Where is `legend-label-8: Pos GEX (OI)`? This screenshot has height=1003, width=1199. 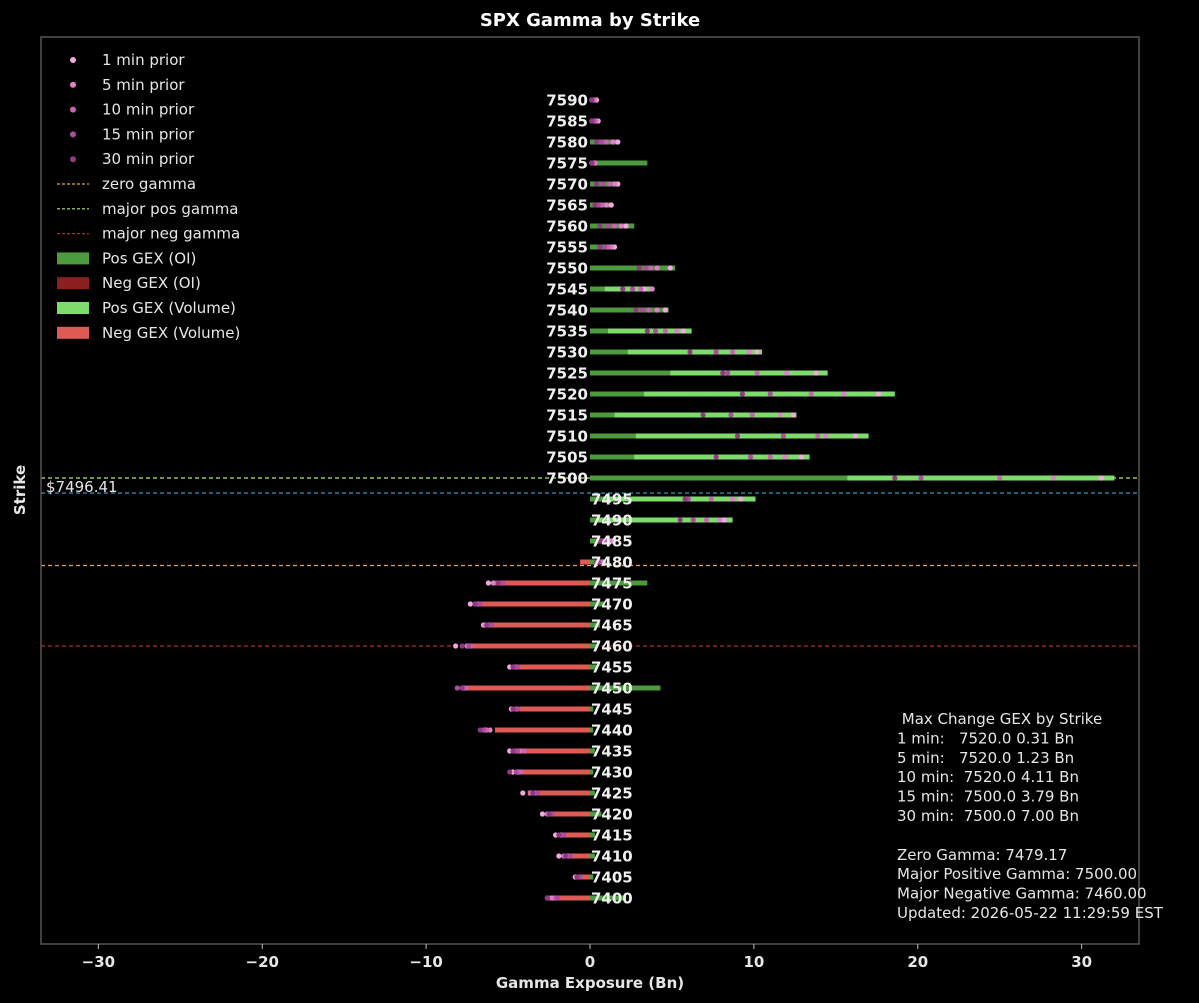 legend-label-8: Pos GEX (OI) is located at coordinates (149, 258).